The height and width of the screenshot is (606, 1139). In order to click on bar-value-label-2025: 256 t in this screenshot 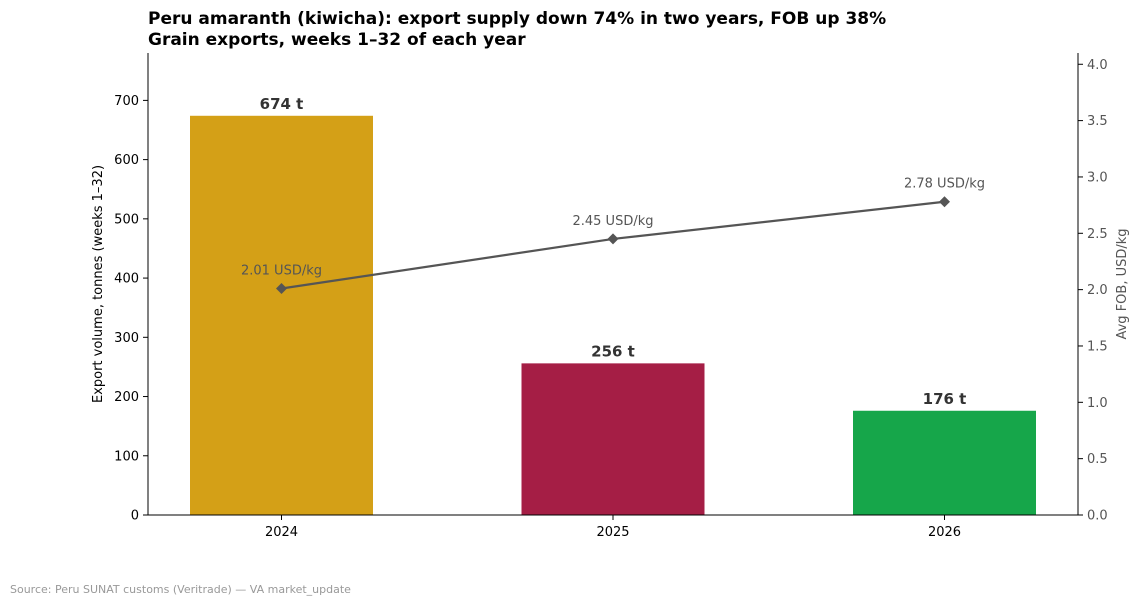, I will do `click(613, 351)`.